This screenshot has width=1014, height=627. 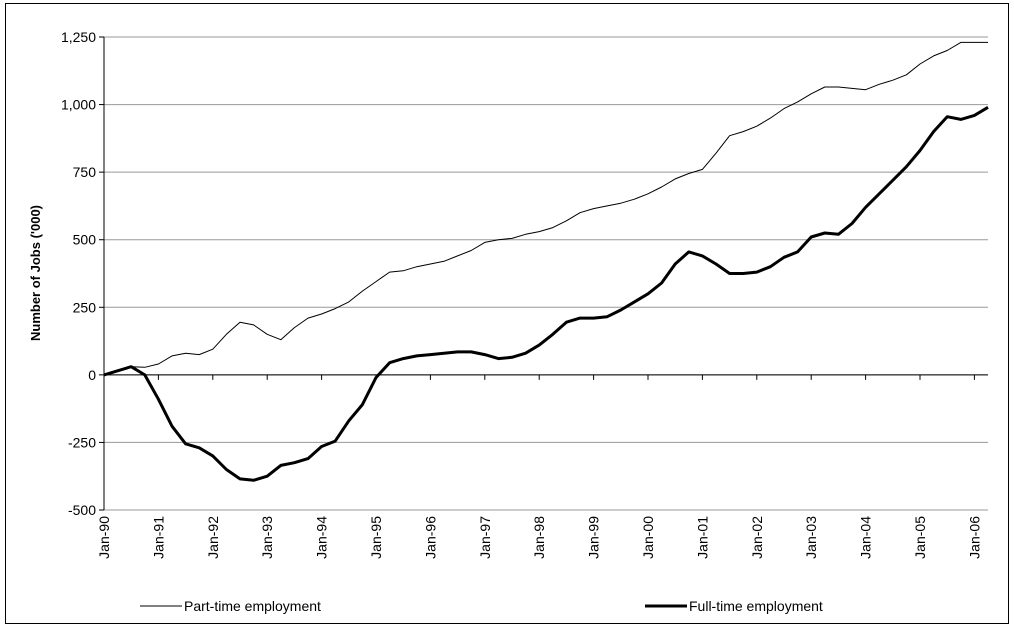 I want to click on x-tick-label: Jan-04, so click(x=866, y=537).